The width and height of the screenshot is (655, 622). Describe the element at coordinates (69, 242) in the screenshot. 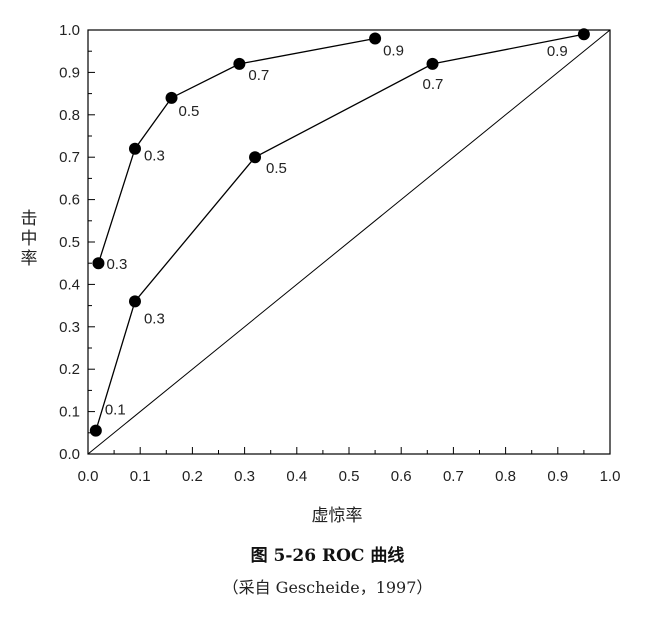

I see `y-tick-label: 0.5` at that location.